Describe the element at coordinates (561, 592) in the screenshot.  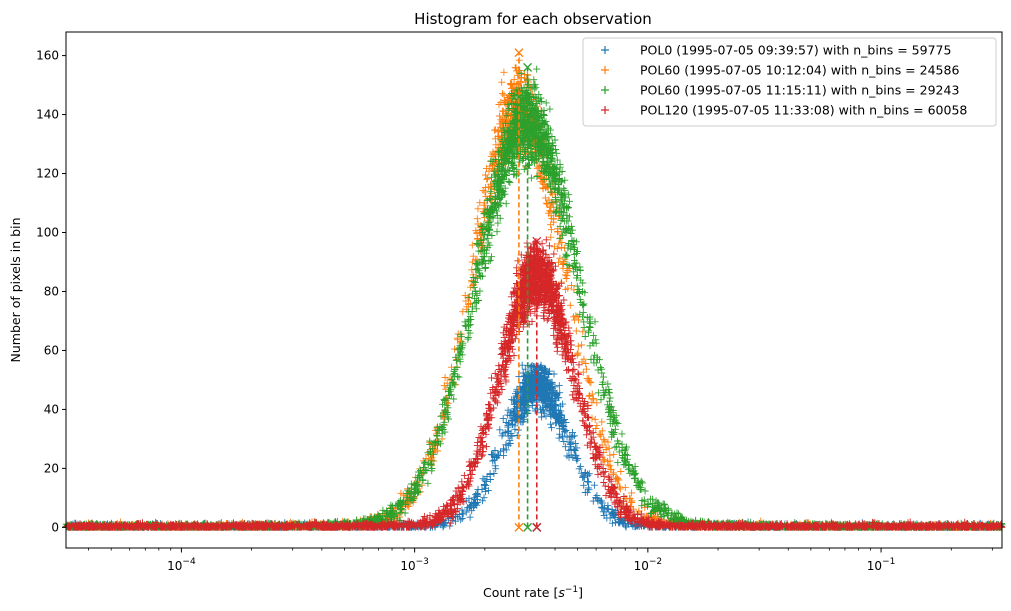
I see `x-axis-unit-base: s` at that location.